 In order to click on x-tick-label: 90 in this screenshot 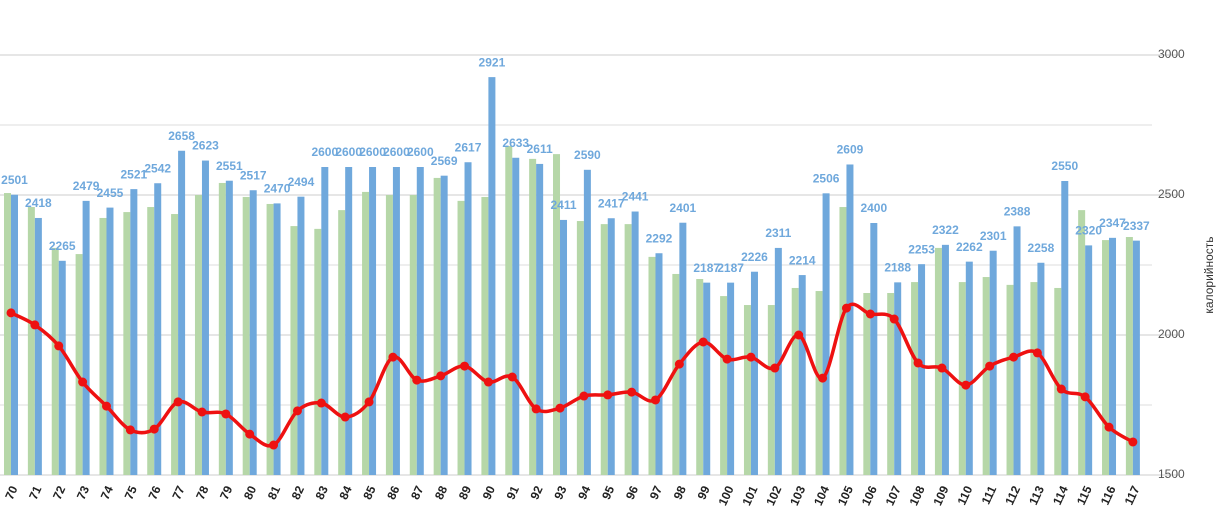, I will do `click(489, 492)`.